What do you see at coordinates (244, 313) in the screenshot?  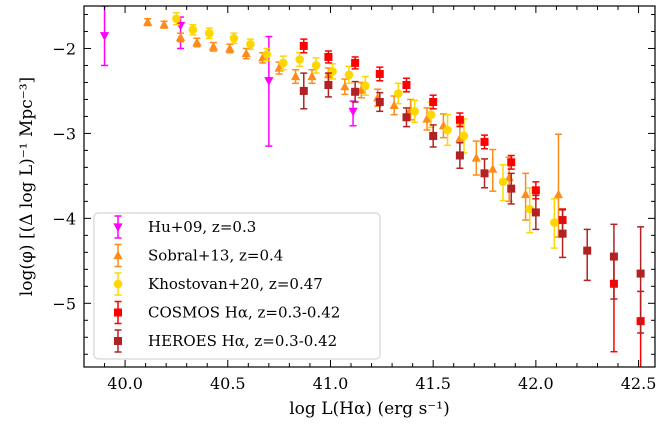 I see `legend-label-cosmos-h-z-0-3-0-42: COSMOS Hα, z=0.3-0.42` at bounding box center [244, 313].